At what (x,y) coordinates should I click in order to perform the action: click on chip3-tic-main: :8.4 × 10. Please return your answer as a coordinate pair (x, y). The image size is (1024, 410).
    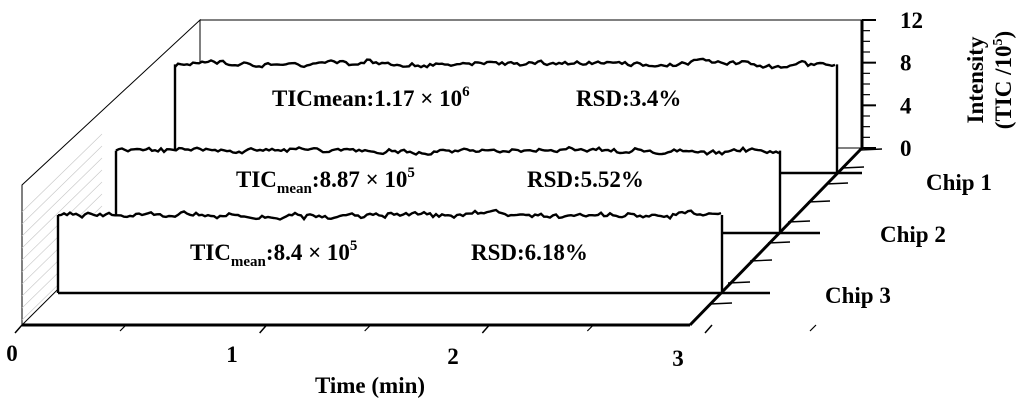
    Looking at the image, I should click on (308, 252).